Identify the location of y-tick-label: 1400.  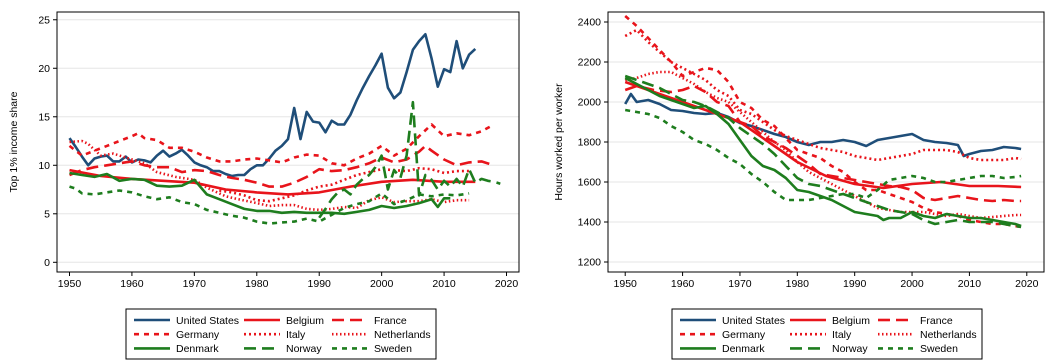
(590, 223).